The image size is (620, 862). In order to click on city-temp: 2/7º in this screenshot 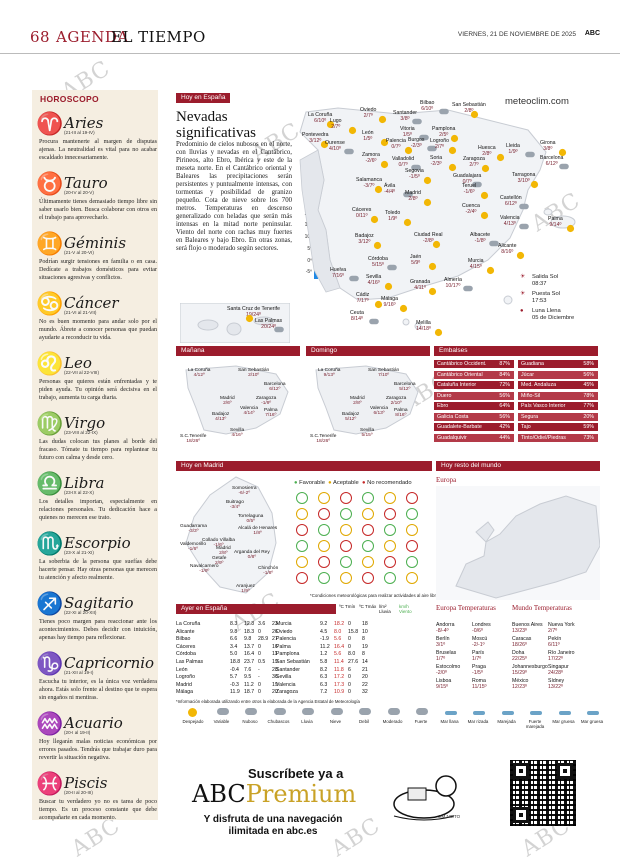, I will do `click(336, 127)`.